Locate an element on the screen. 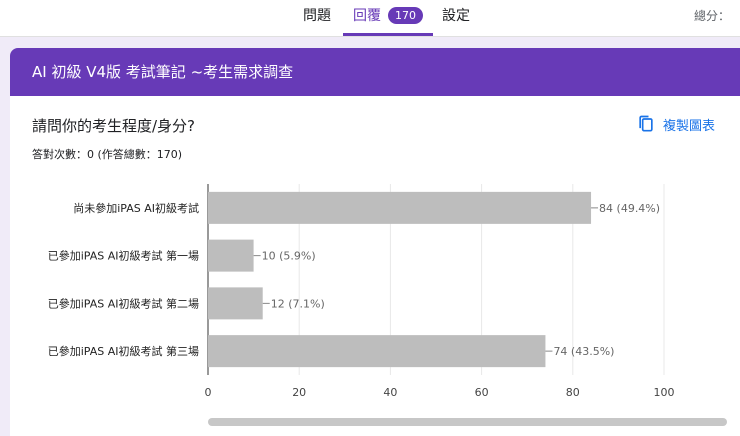  data-label: 10 (5.9%) is located at coordinates (289, 256).